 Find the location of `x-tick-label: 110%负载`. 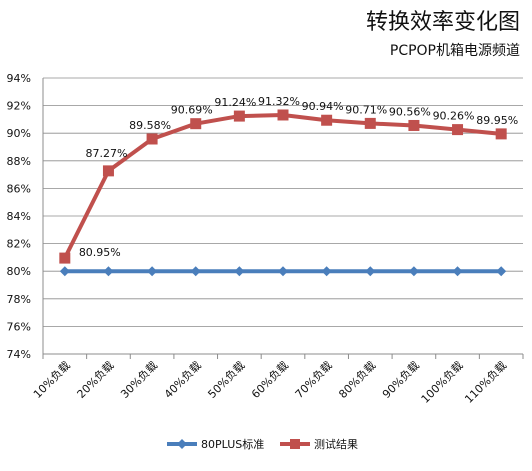

x-tick-label: 110%负载 is located at coordinates (486, 382).